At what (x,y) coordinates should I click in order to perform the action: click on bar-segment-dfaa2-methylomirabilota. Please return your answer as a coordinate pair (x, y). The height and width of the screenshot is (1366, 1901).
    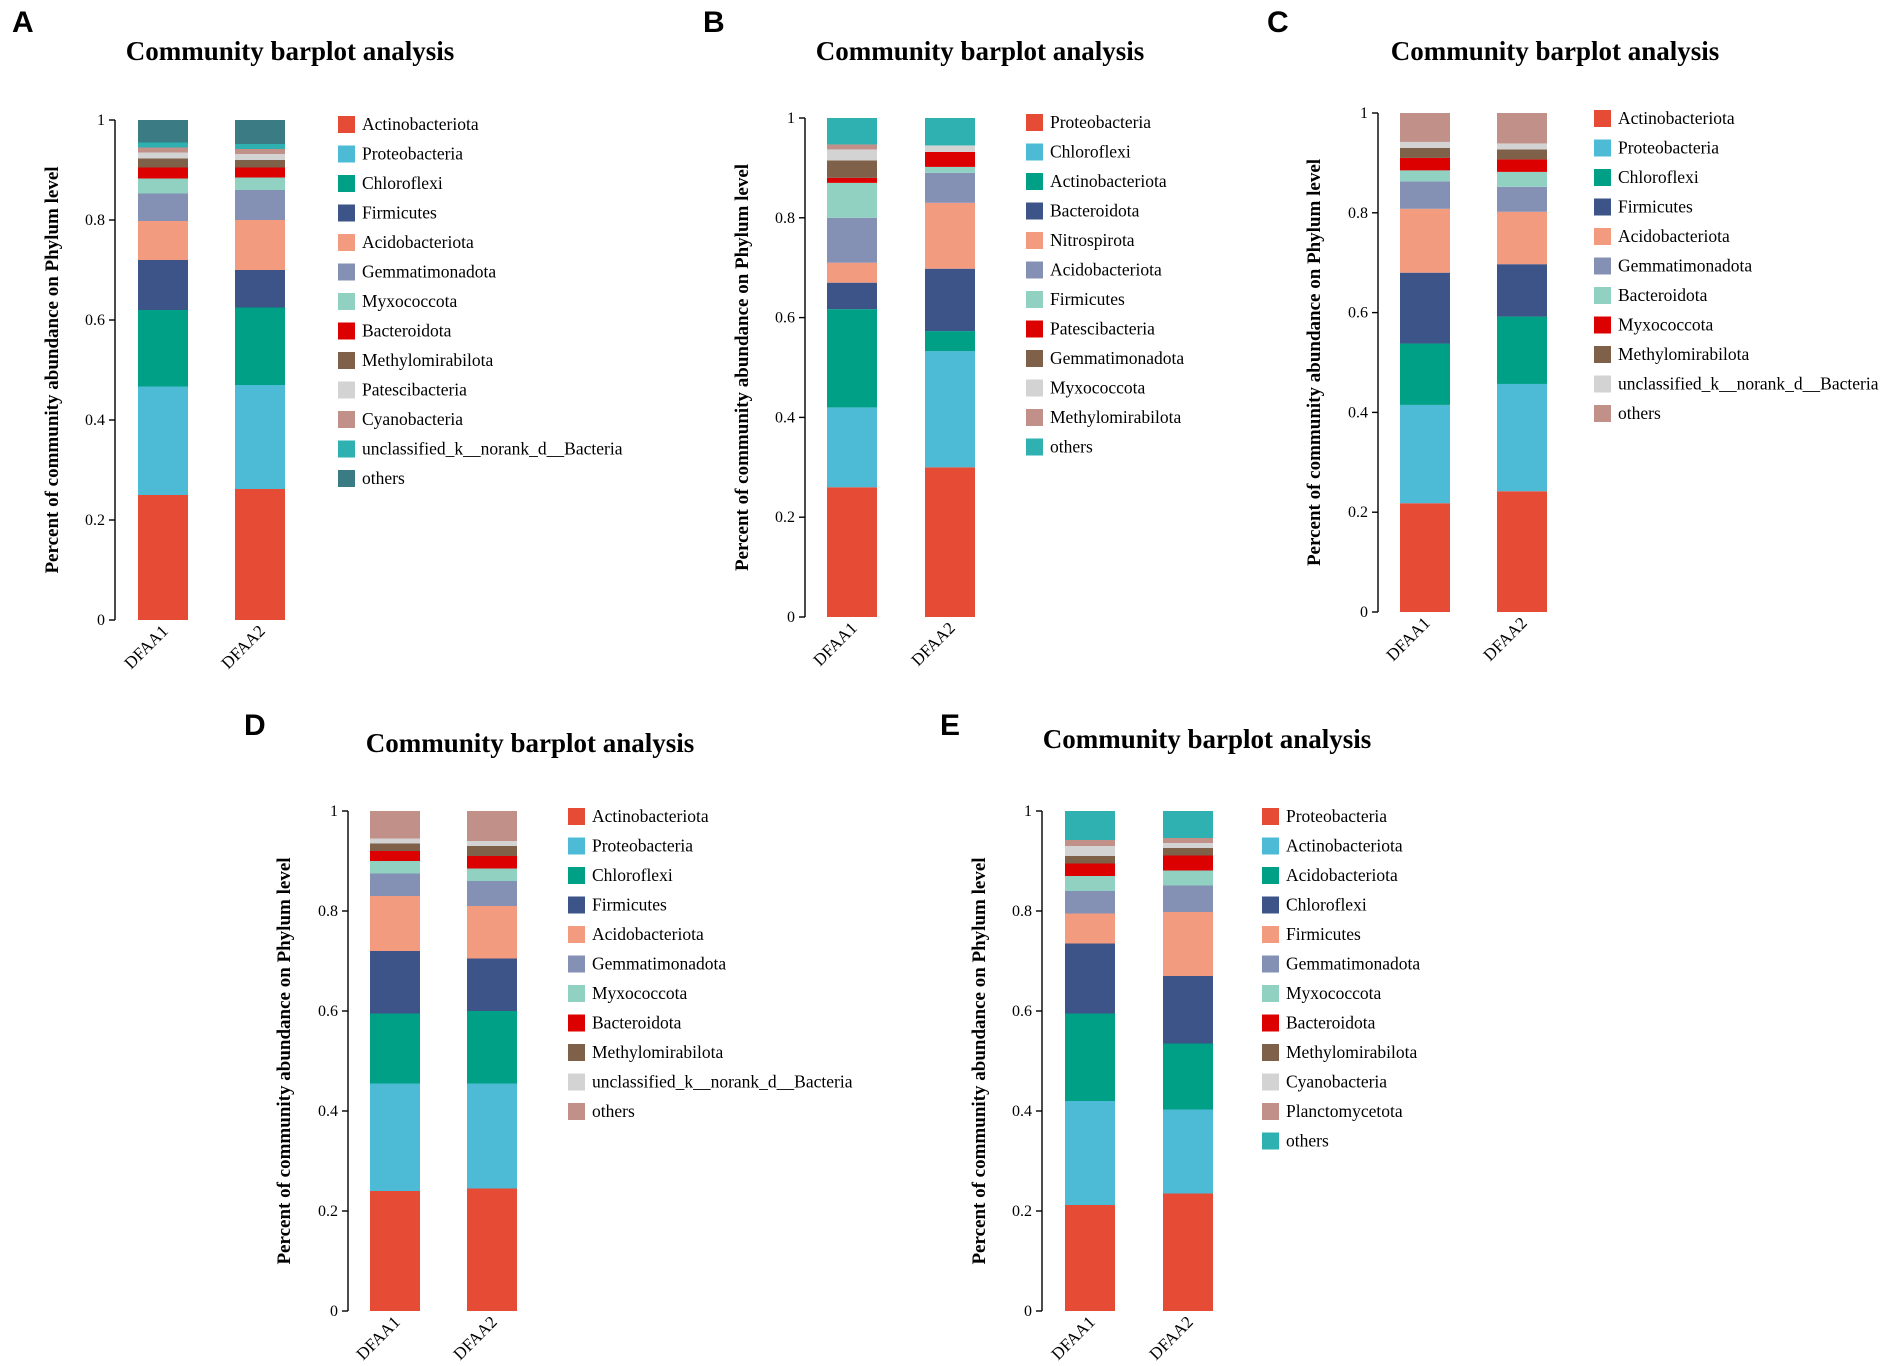
    Looking at the image, I should click on (1188, 852).